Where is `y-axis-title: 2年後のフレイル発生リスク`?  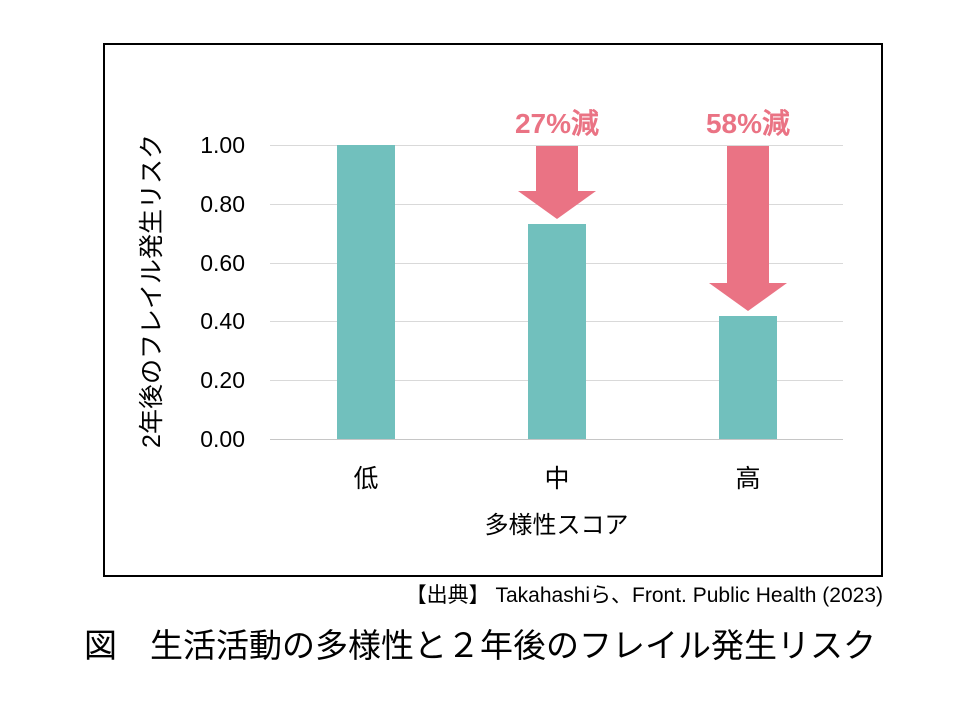
y-axis-title: 2年後のフレイル発生リスク is located at coordinates (152, 291).